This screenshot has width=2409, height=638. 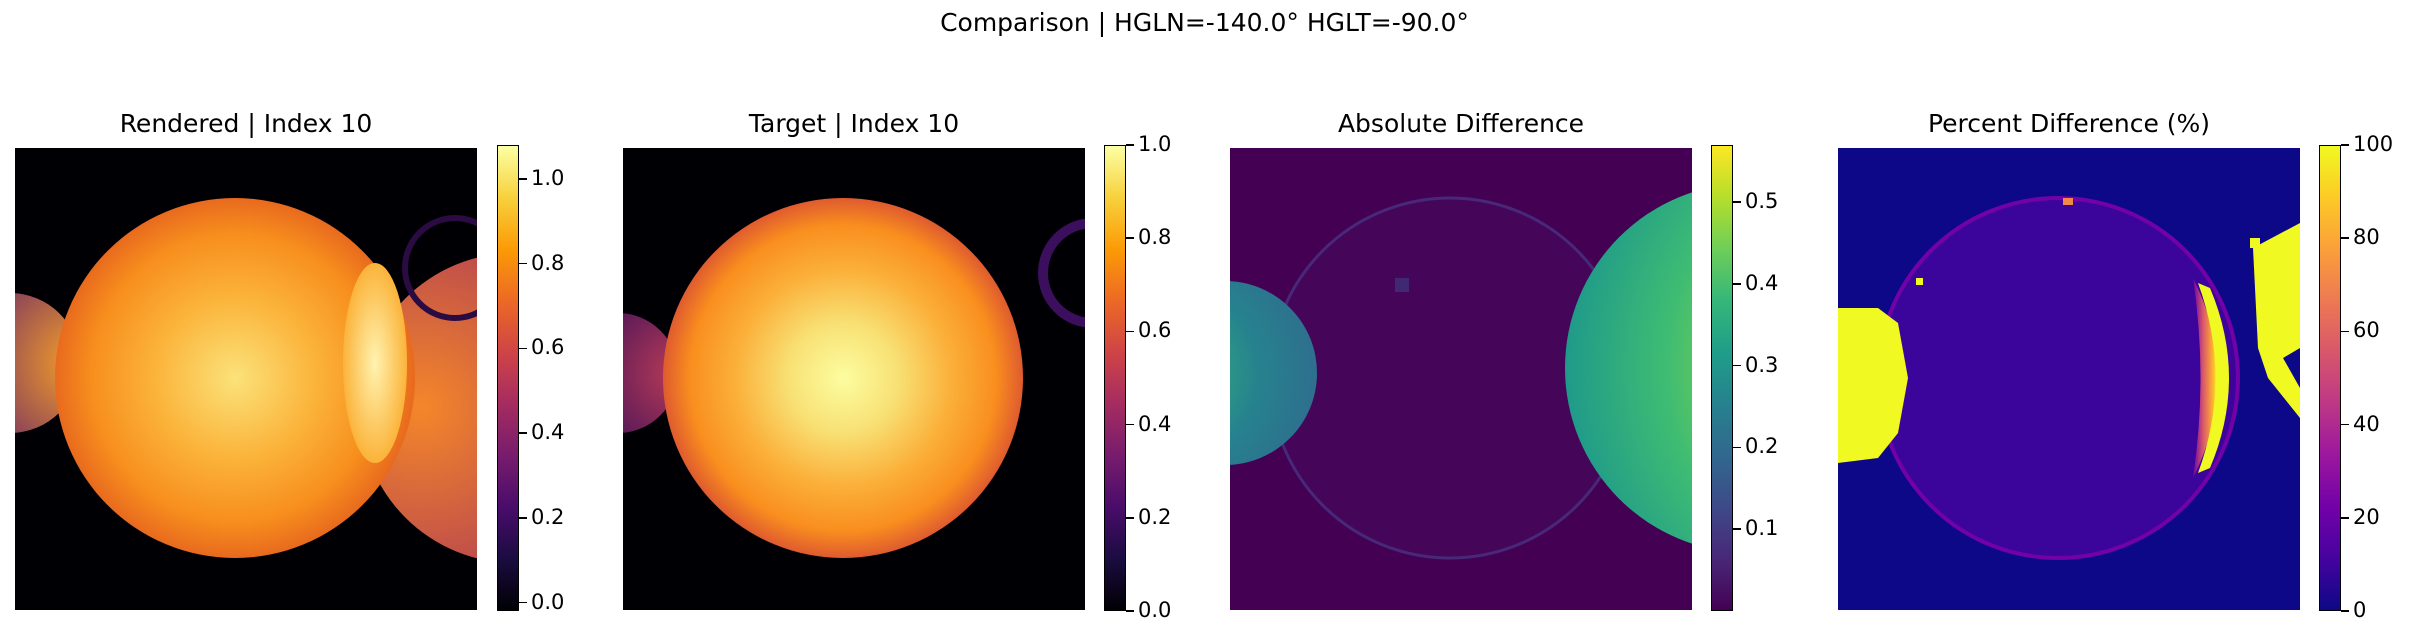 I want to click on panel-title-pct-diff: Percent Difference (%), so click(x=2069, y=123).